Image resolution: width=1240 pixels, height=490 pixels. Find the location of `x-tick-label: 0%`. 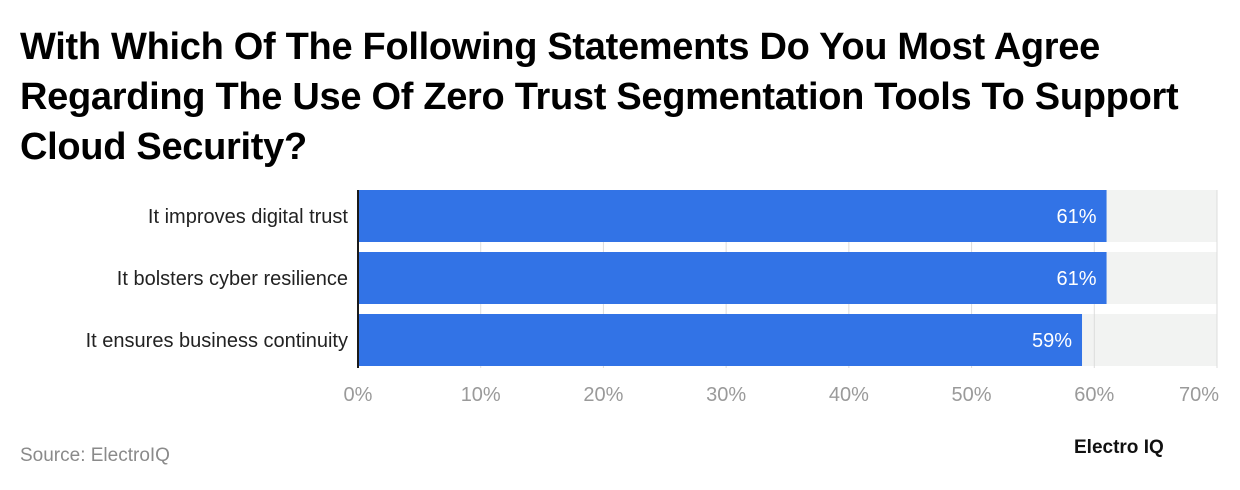

x-tick-label: 0% is located at coordinates (358, 395).